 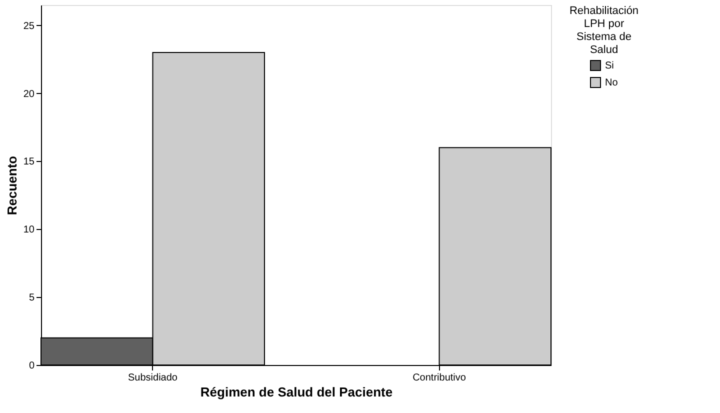 What do you see at coordinates (609, 66) in the screenshot?
I see `legend-label: Si` at bounding box center [609, 66].